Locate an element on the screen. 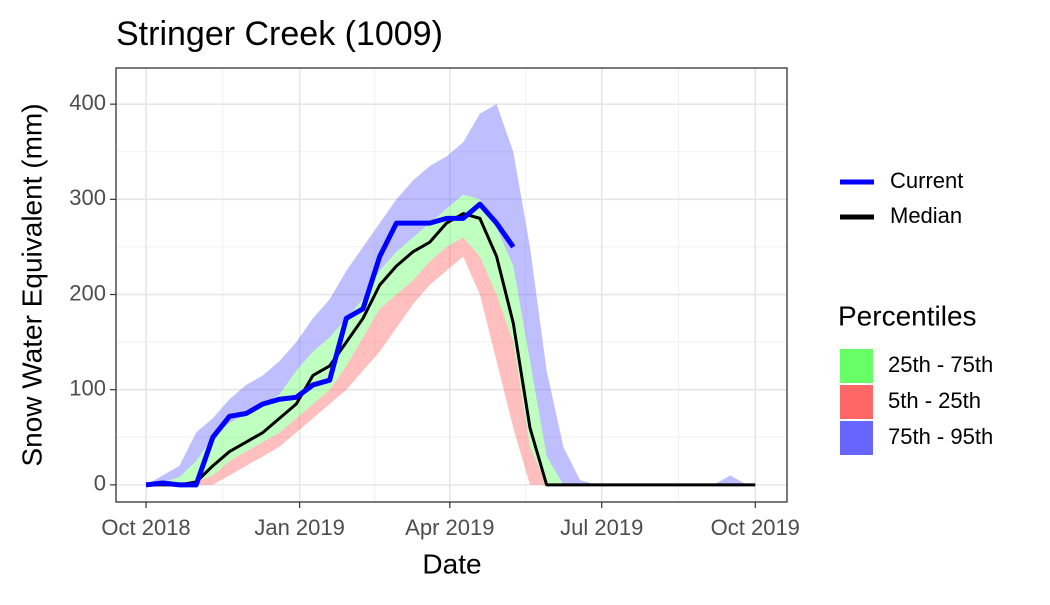  y-tick-label: 0 is located at coordinates (100, 483).